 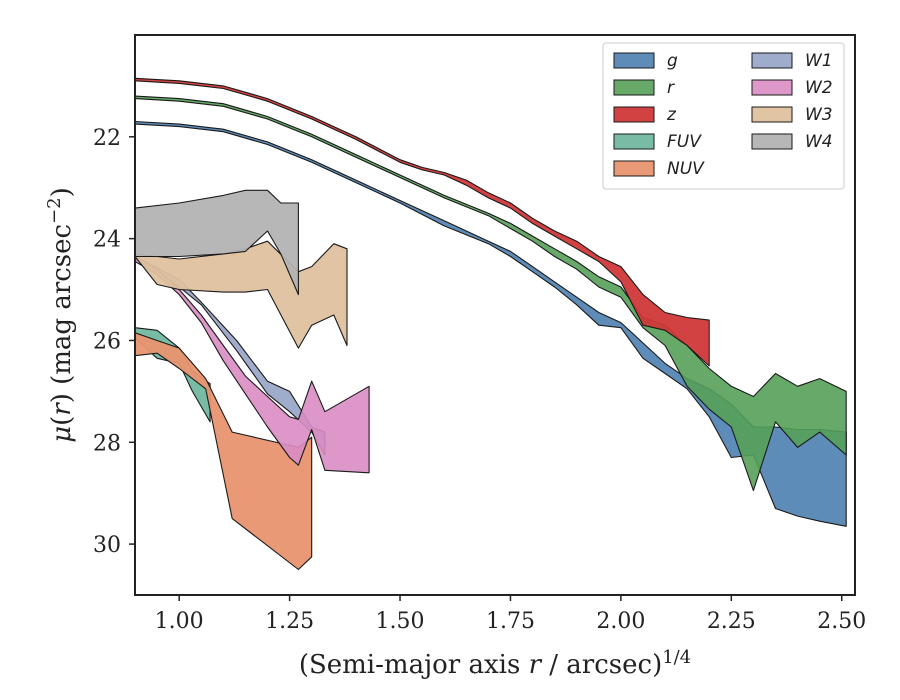 I want to click on legend-label-z: z, so click(x=671, y=115).